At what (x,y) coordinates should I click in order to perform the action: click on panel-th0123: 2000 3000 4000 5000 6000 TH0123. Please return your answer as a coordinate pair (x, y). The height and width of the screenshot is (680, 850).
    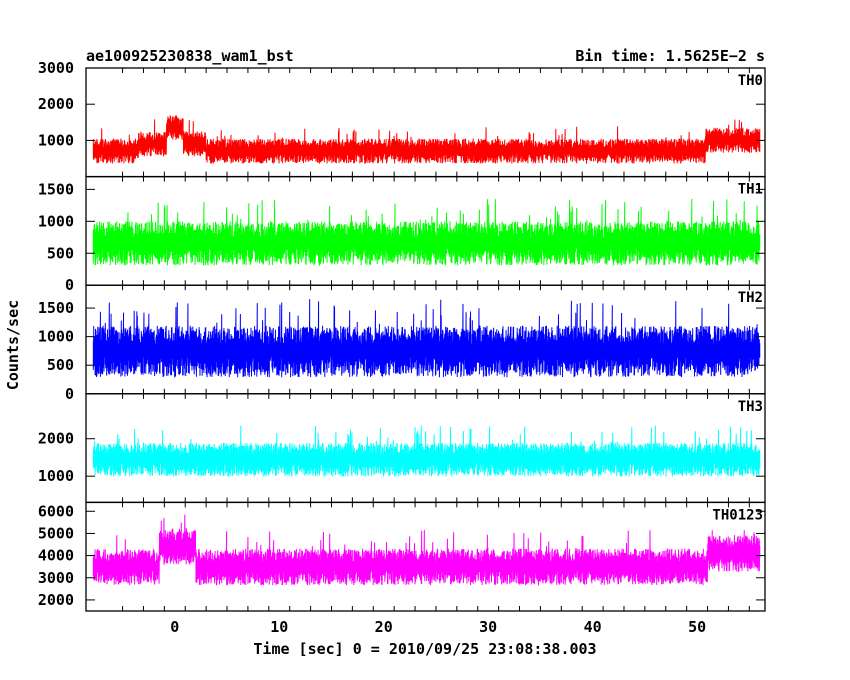
    Looking at the image, I should click on (402, 556).